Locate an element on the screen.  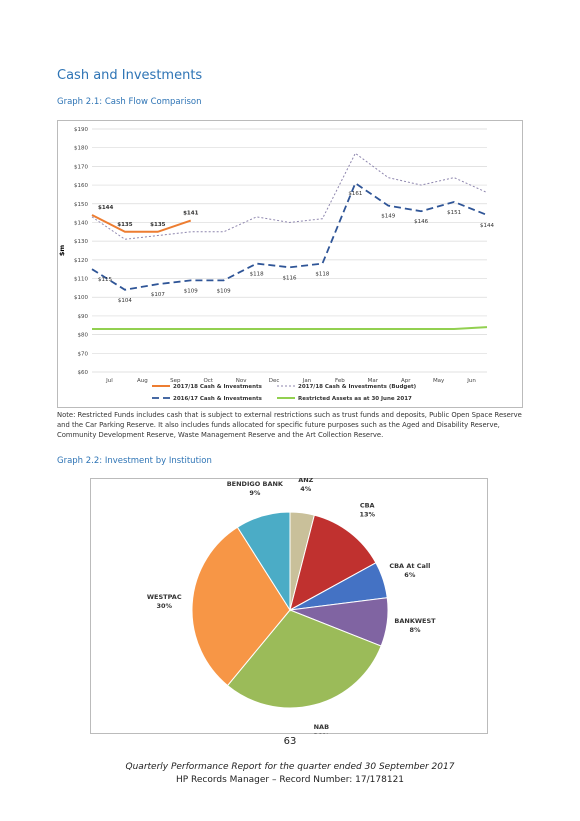
y-axis-label: $m is located at coordinates (62, 251).